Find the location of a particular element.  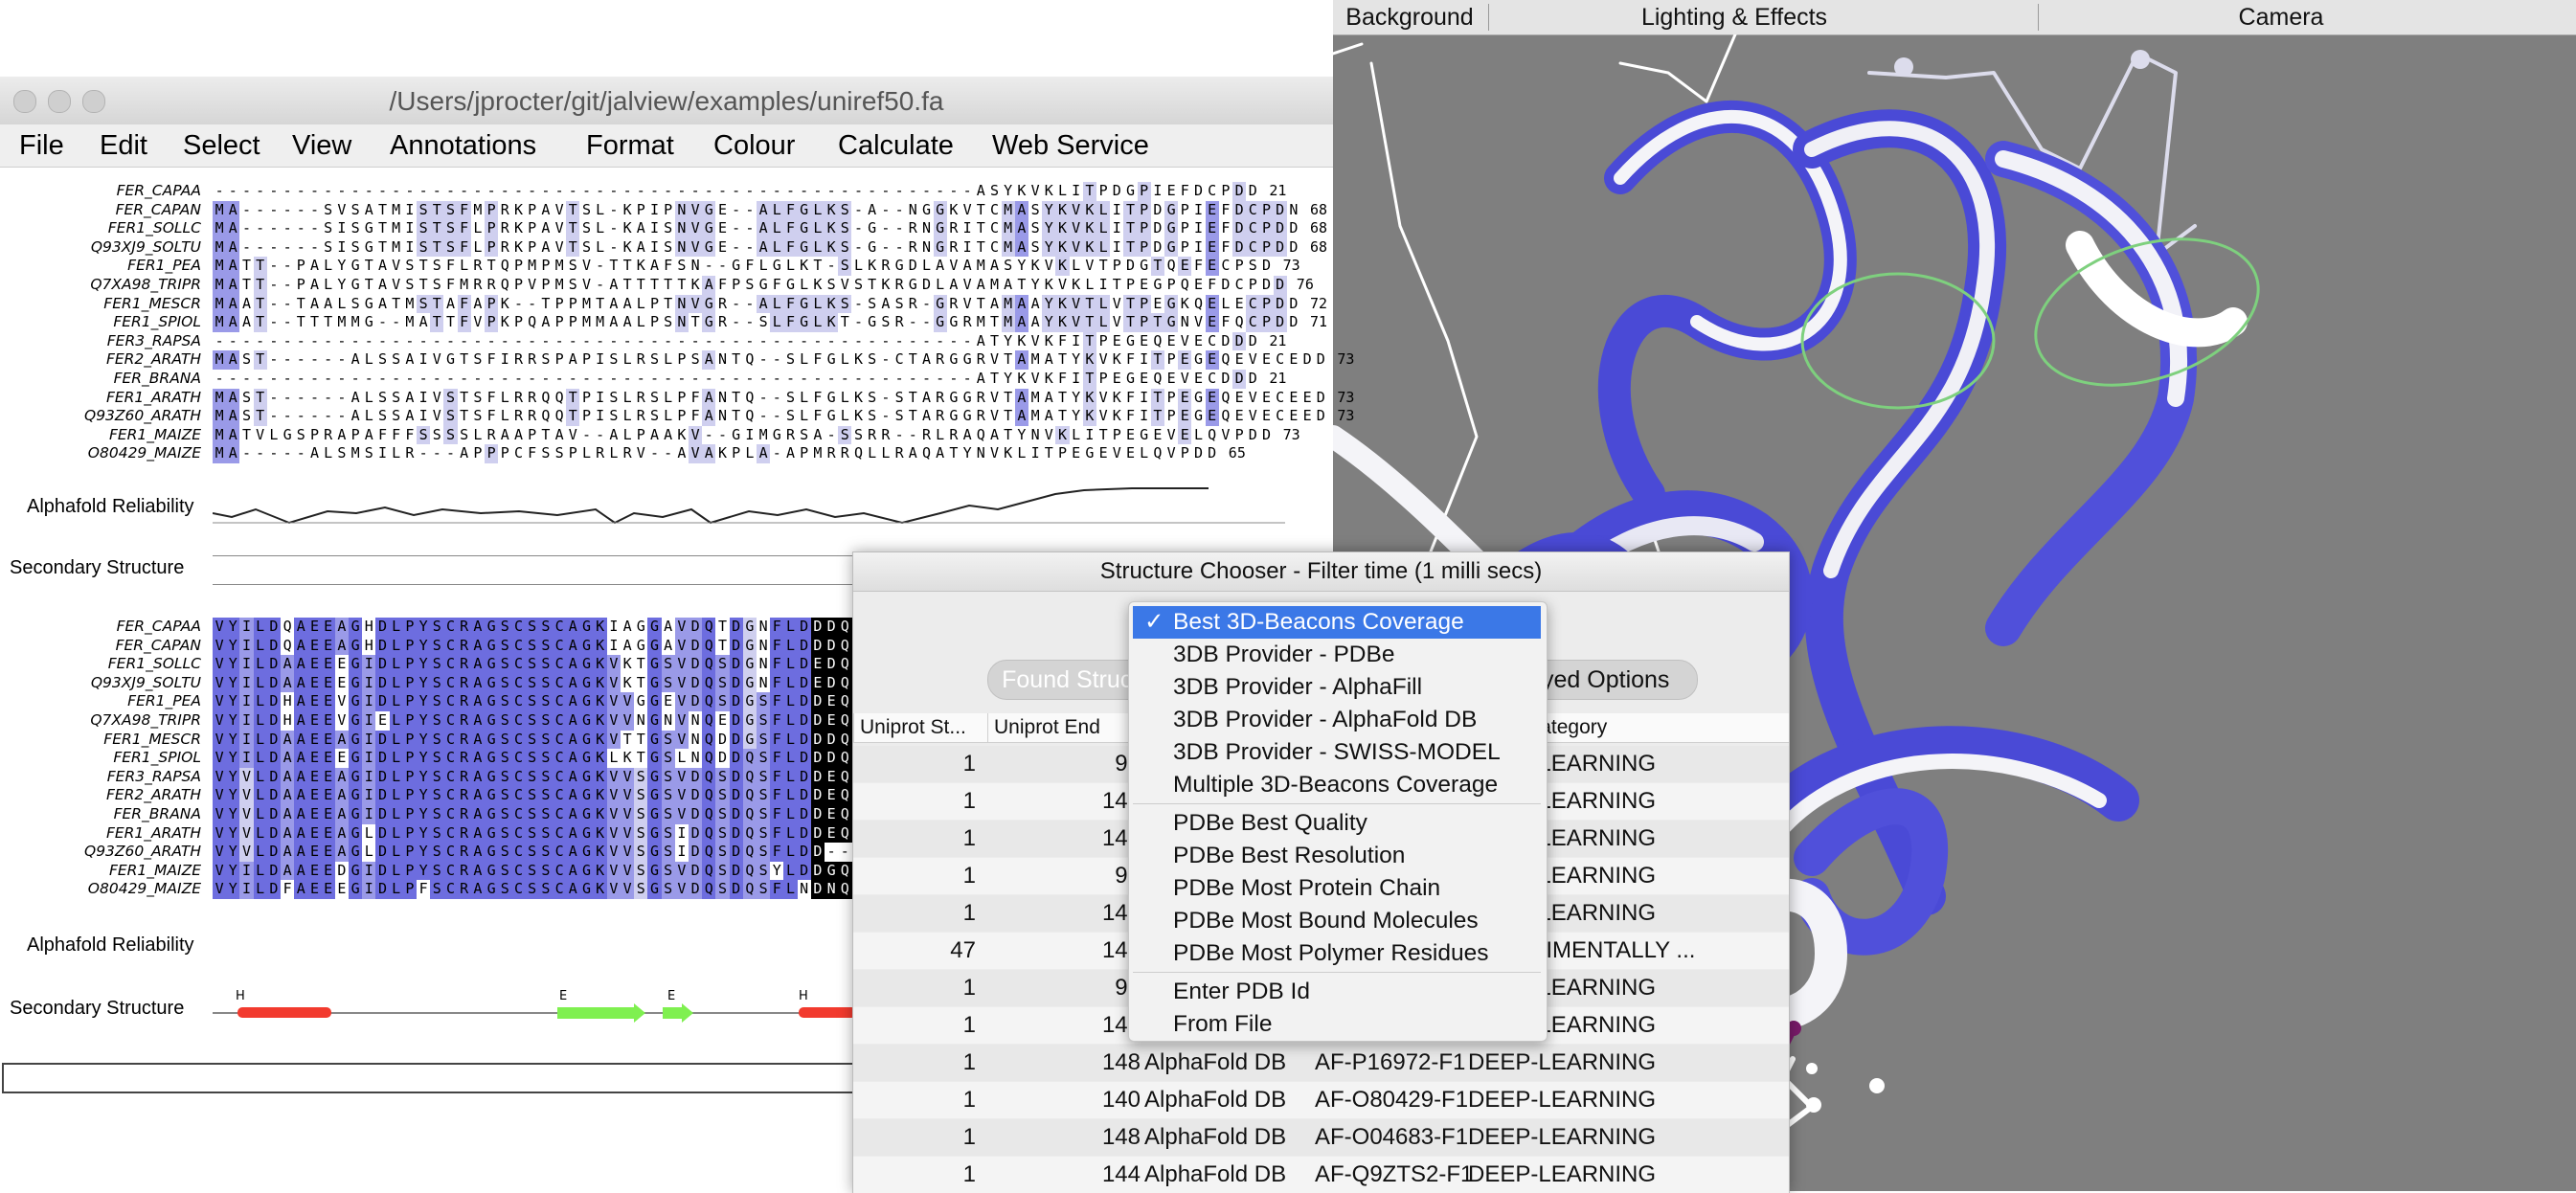

menu-edit: Edit is located at coordinates (123, 145).